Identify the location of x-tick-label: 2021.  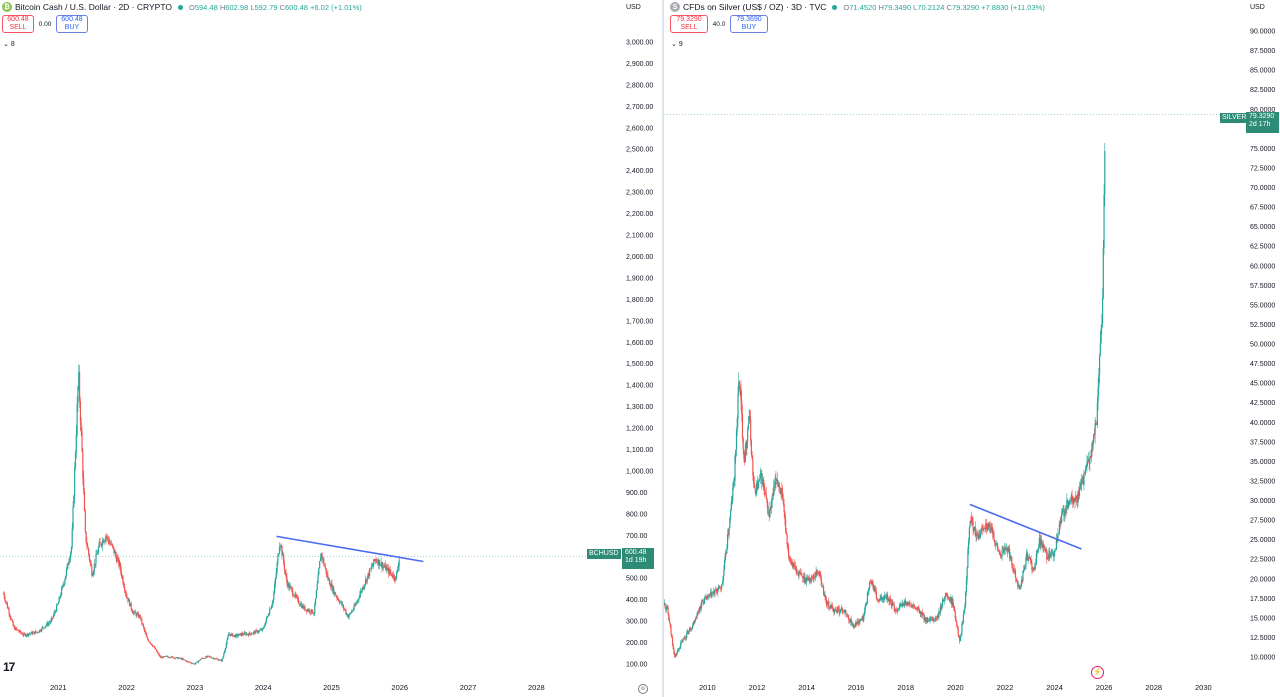
(58, 687).